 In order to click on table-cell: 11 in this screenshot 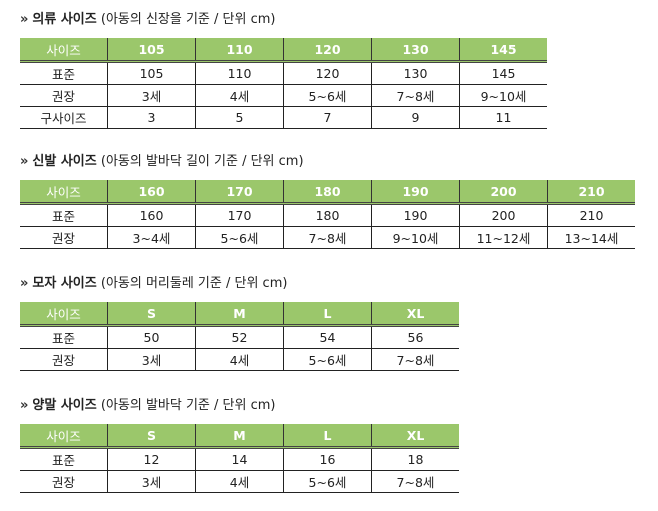, I will do `click(503, 117)`.